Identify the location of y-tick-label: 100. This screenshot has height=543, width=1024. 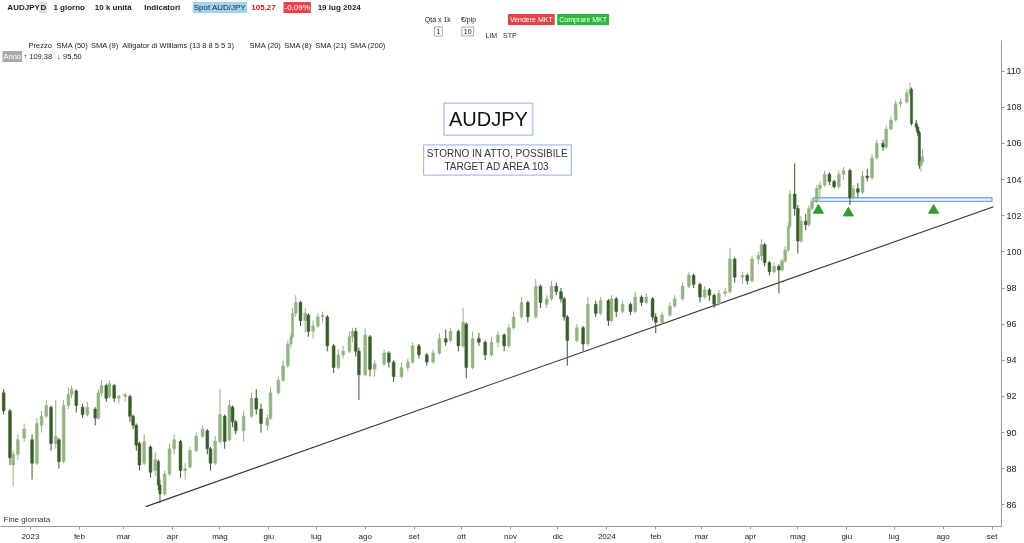
(1014, 251).